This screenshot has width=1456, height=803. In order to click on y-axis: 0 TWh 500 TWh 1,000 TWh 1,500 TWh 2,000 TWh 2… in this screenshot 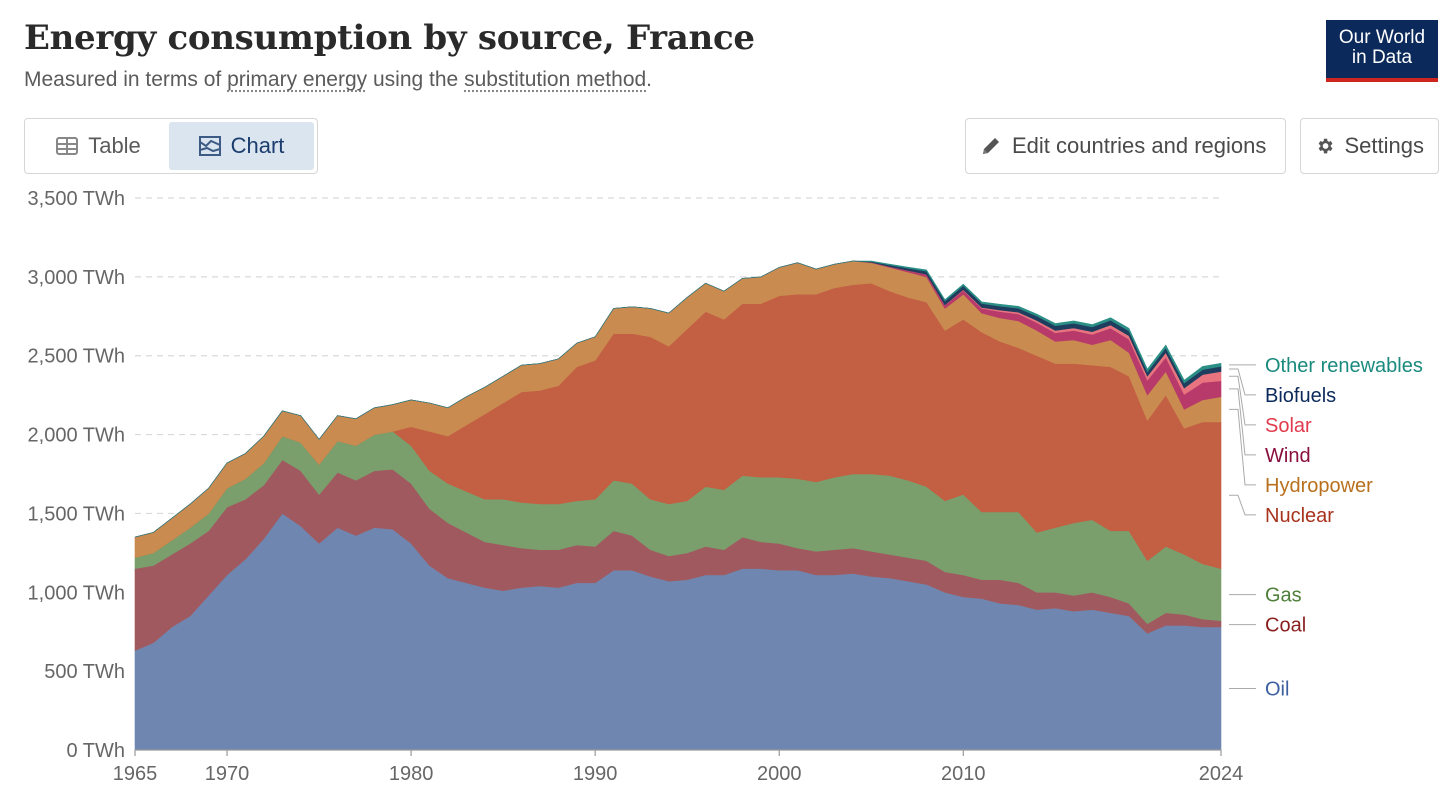, I will do `click(76, 475)`.